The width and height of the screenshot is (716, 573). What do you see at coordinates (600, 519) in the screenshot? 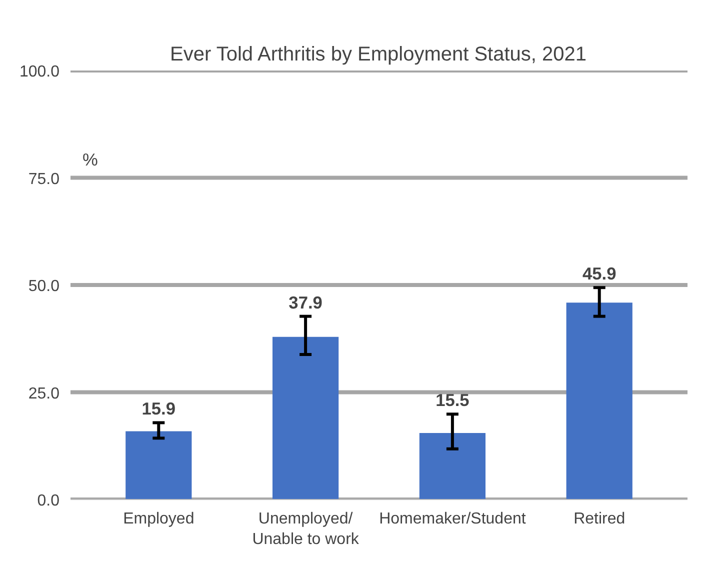
I see `x-tick-label: Retired` at bounding box center [600, 519].